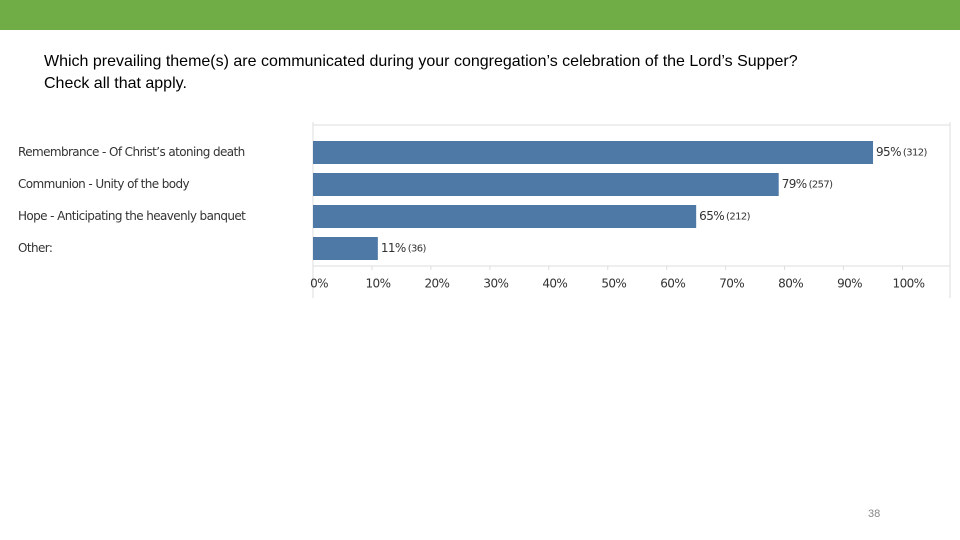 The height and width of the screenshot is (540, 960). I want to click on value-label: 79%, so click(794, 184).